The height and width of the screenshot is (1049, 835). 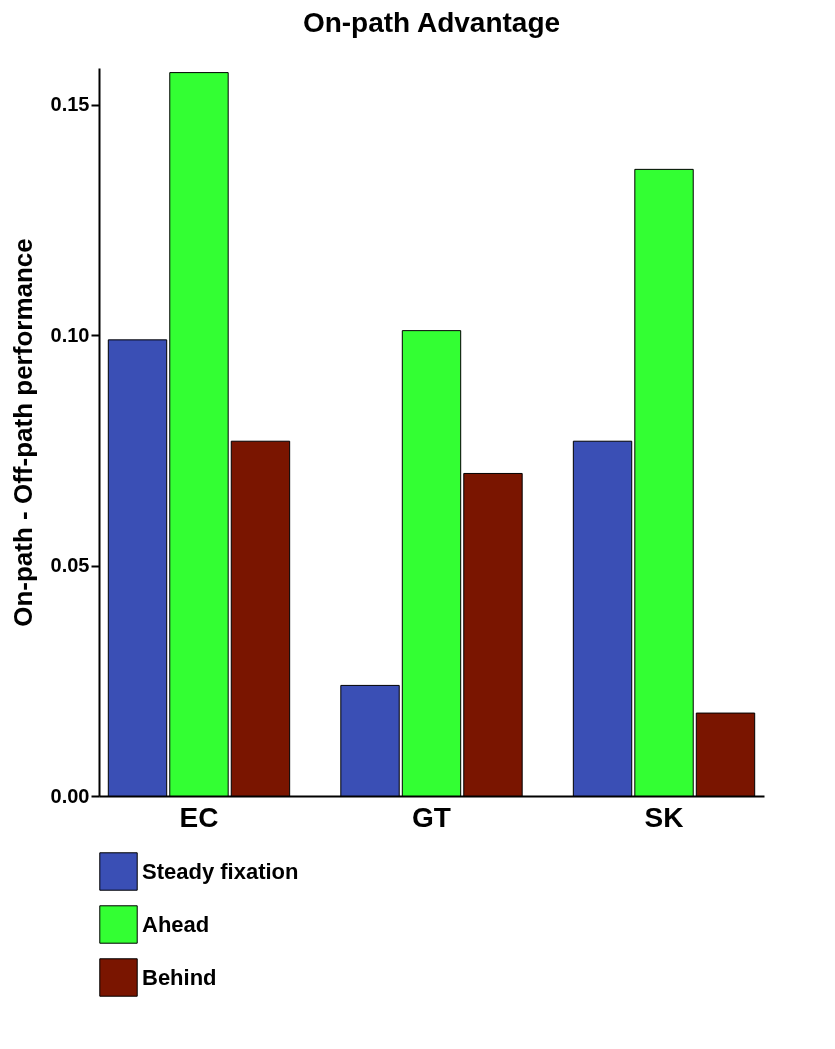 What do you see at coordinates (70, 334) in the screenshot?
I see `y-tick-label: 0.10` at bounding box center [70, 334].